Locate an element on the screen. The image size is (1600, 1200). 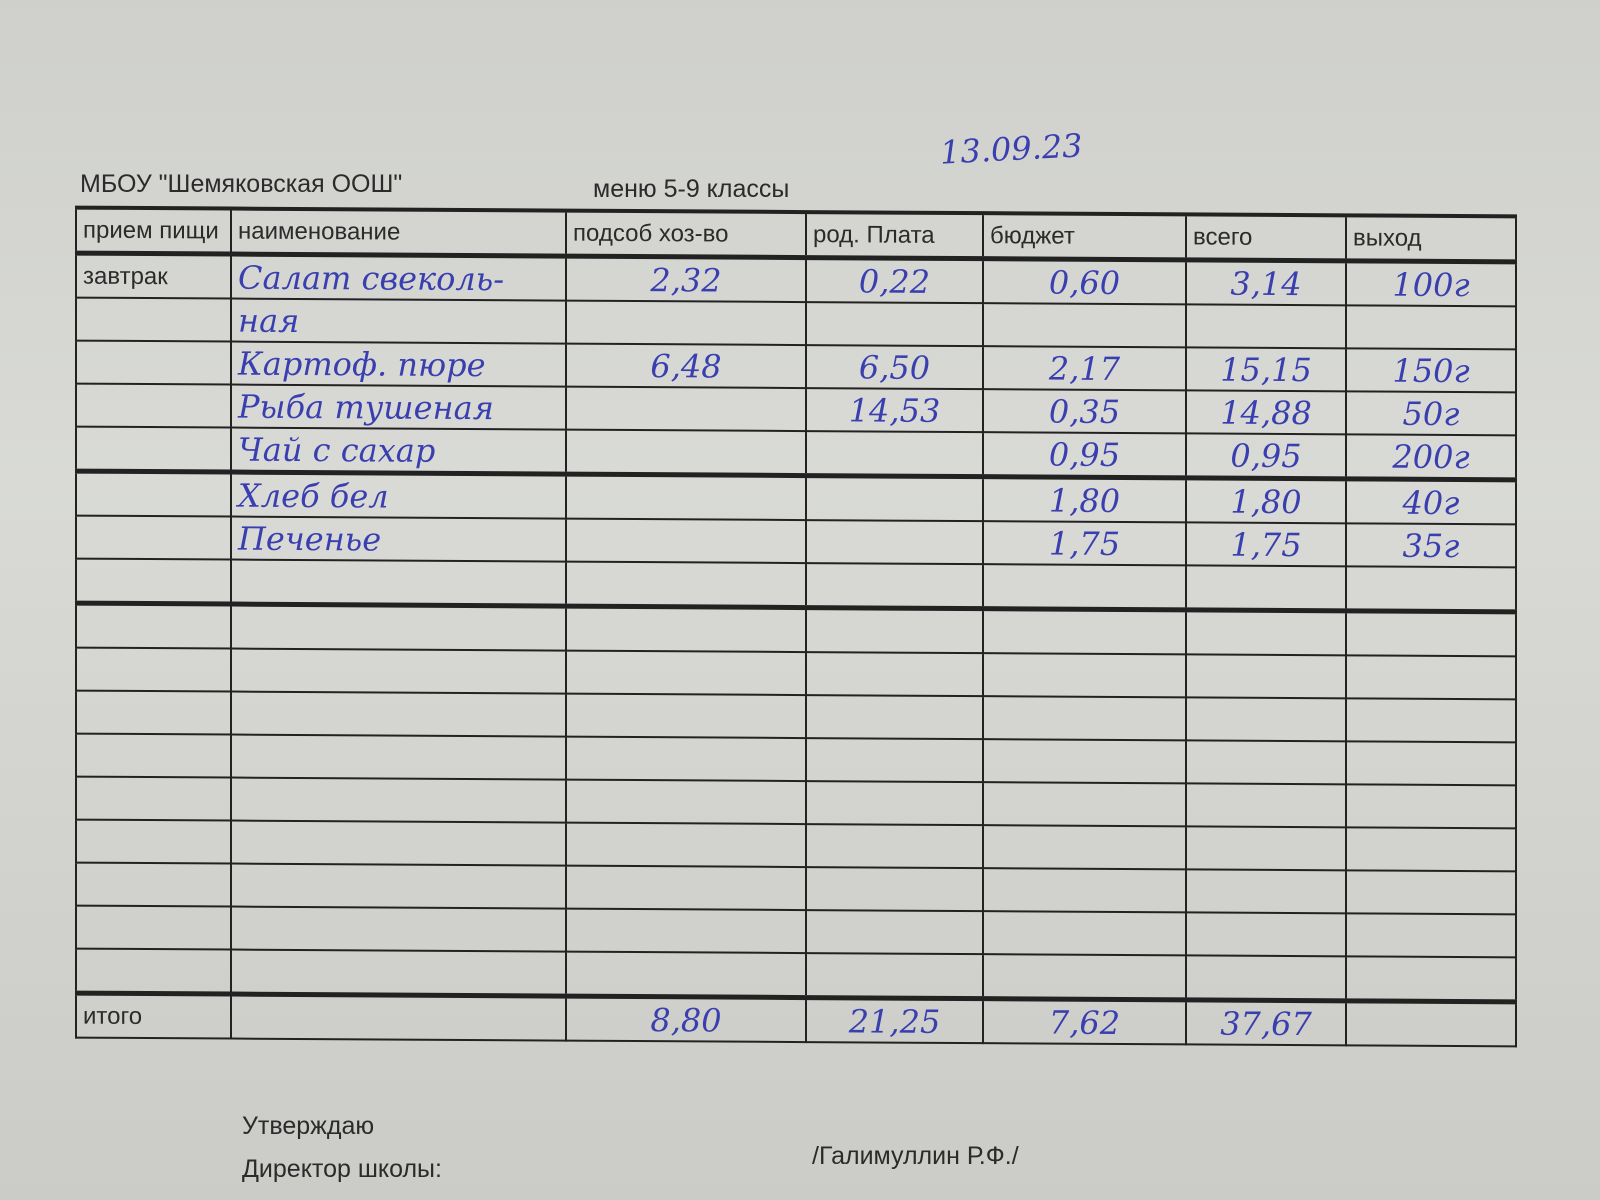
cell-0: итого is located at coordinates (153, 1016).